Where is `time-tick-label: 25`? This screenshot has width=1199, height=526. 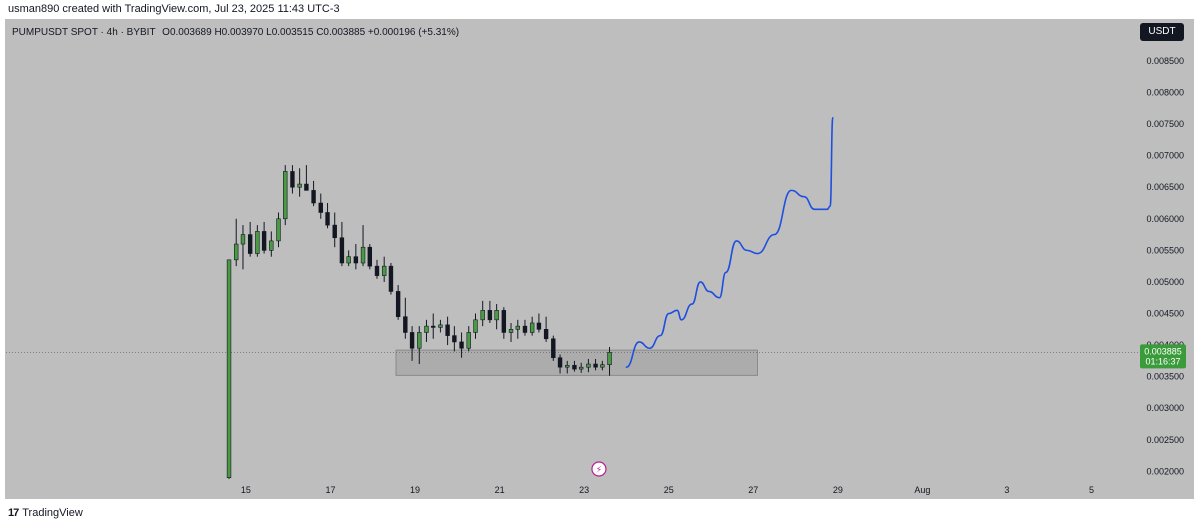
time-tick-label: 25 is located at coordinates (669, 490).